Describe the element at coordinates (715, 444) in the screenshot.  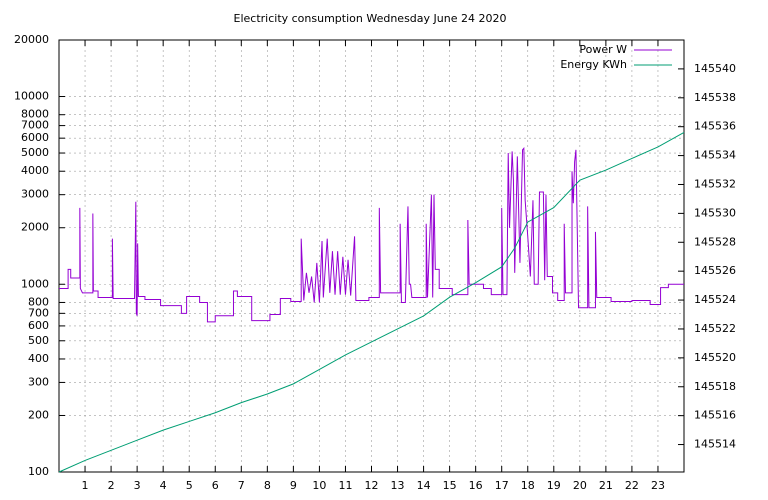
I see `y2-tick-label: 145514` at that location.